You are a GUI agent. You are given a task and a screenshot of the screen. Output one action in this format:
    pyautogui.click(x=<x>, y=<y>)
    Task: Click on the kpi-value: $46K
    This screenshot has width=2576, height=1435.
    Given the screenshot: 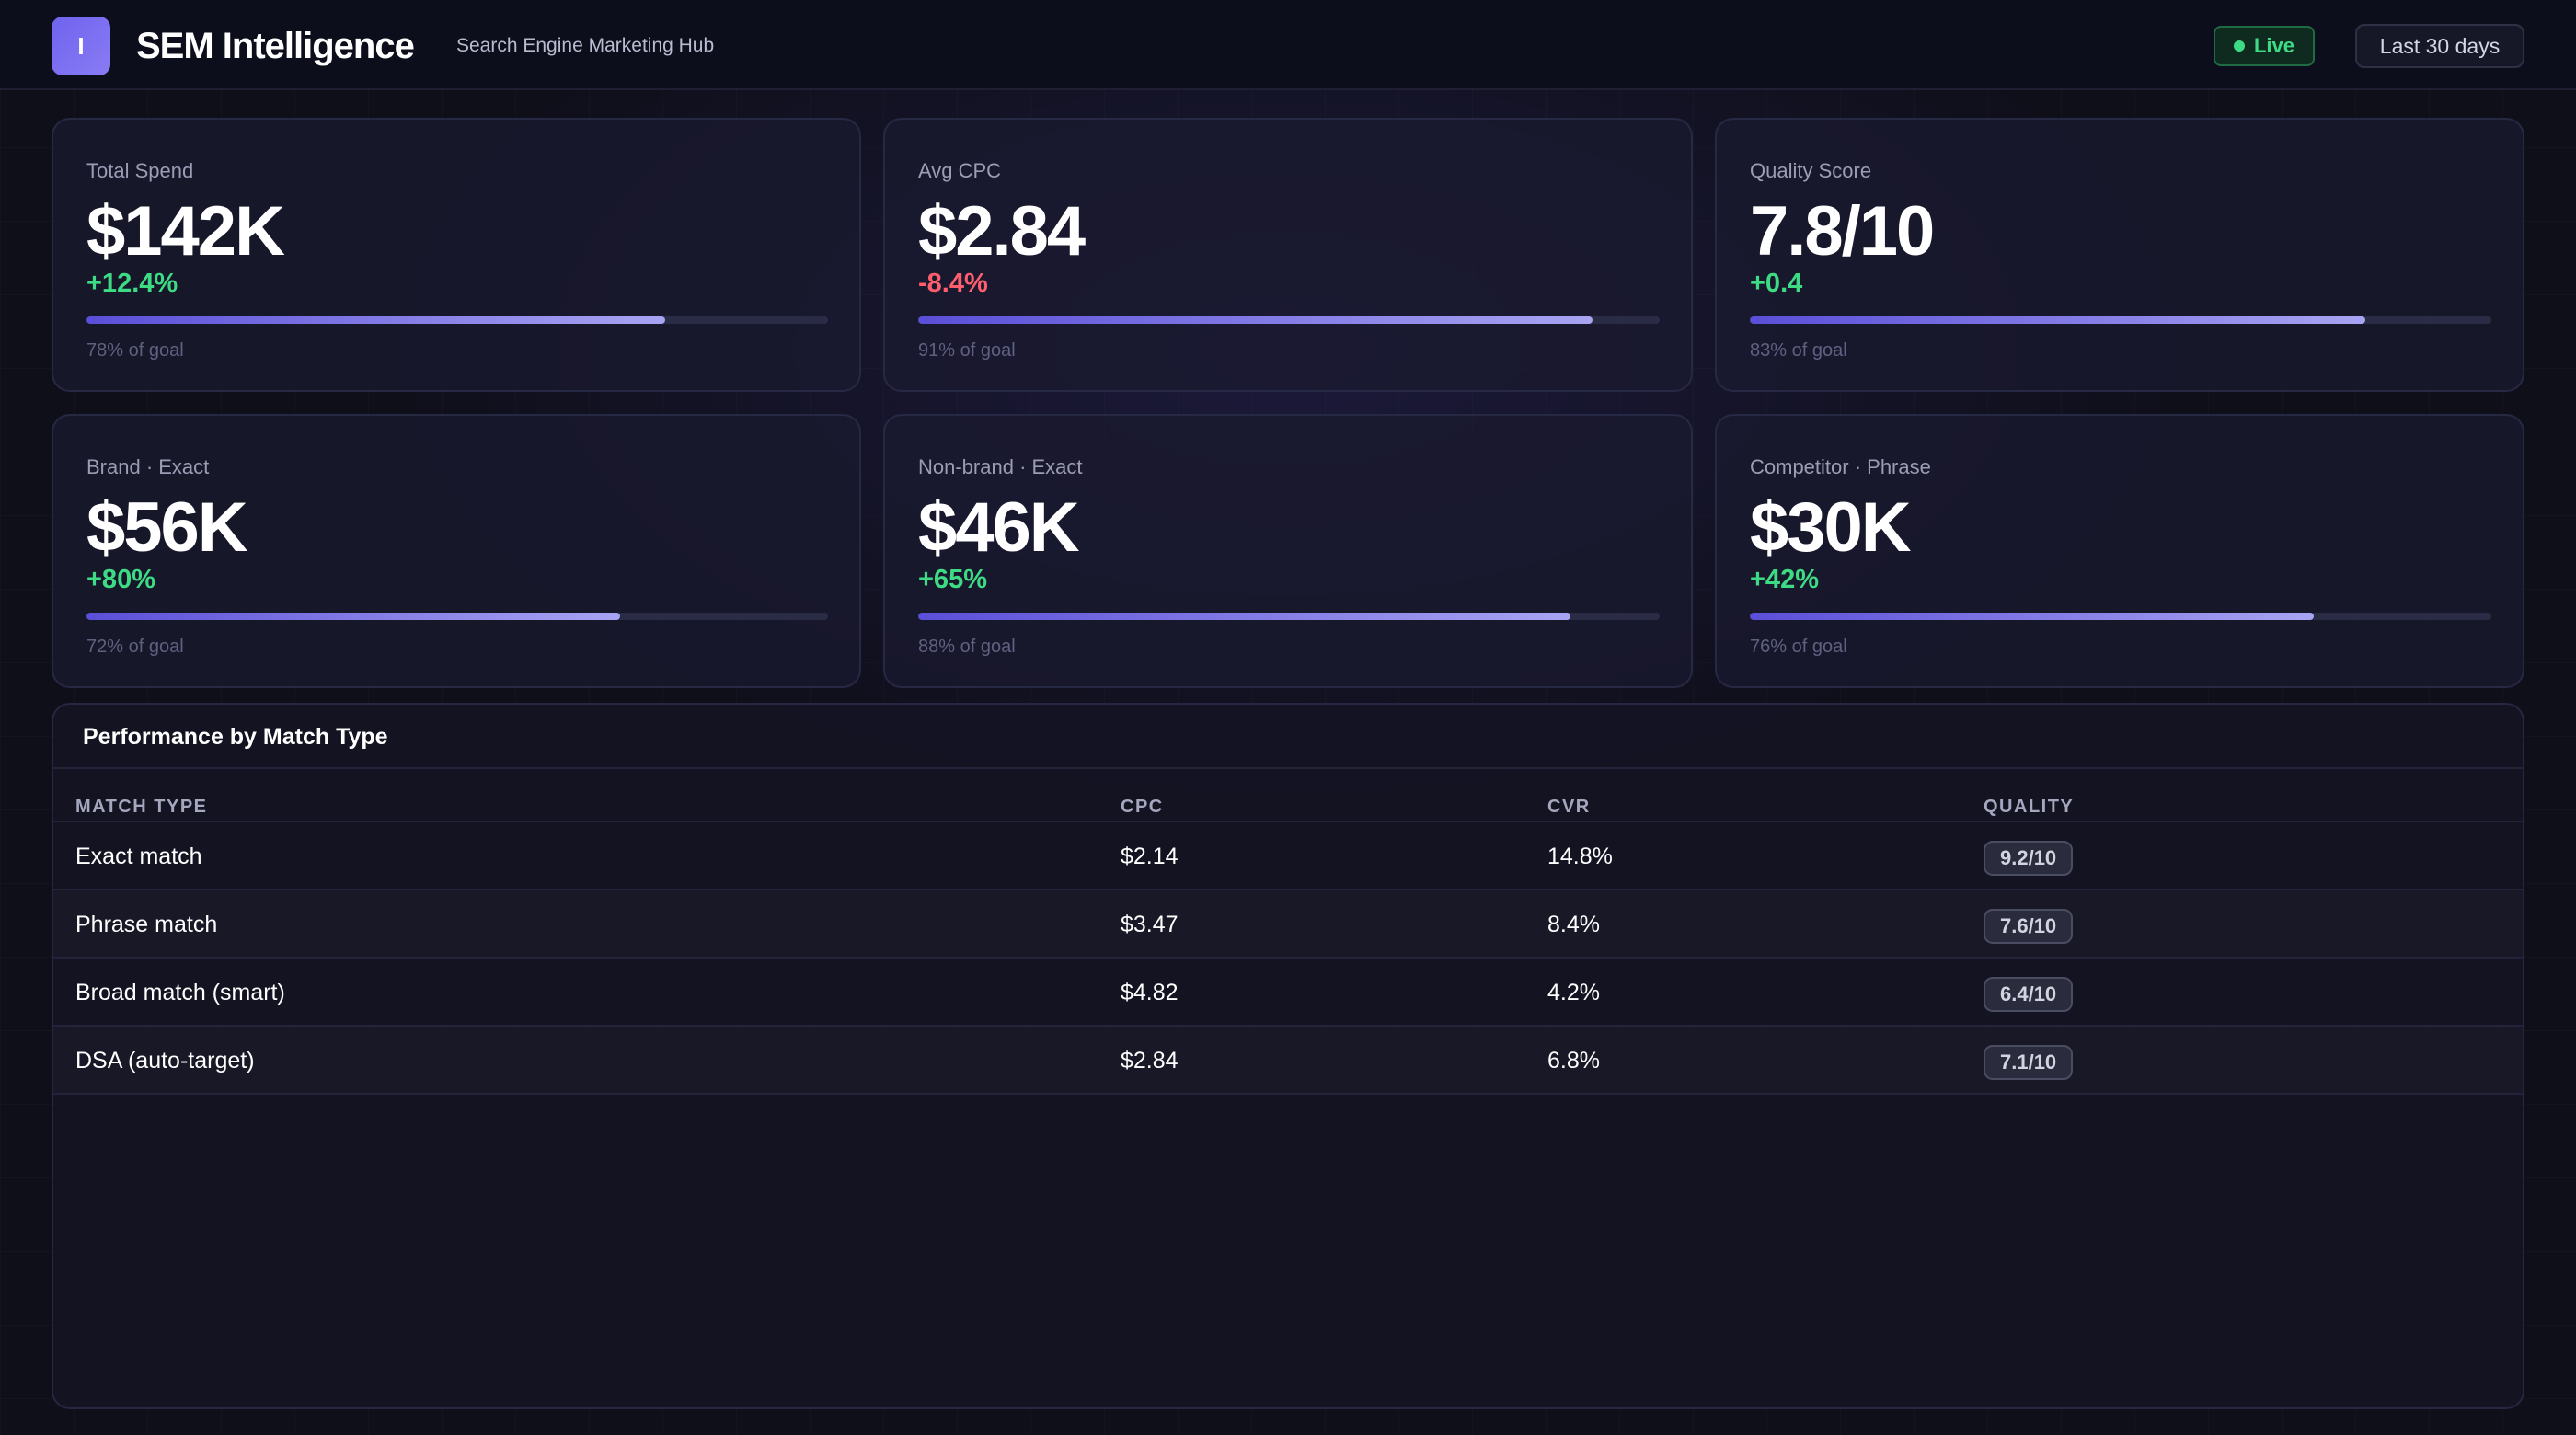 What is the action you would take?
    pyautogui.click(x=999, y=527)
    